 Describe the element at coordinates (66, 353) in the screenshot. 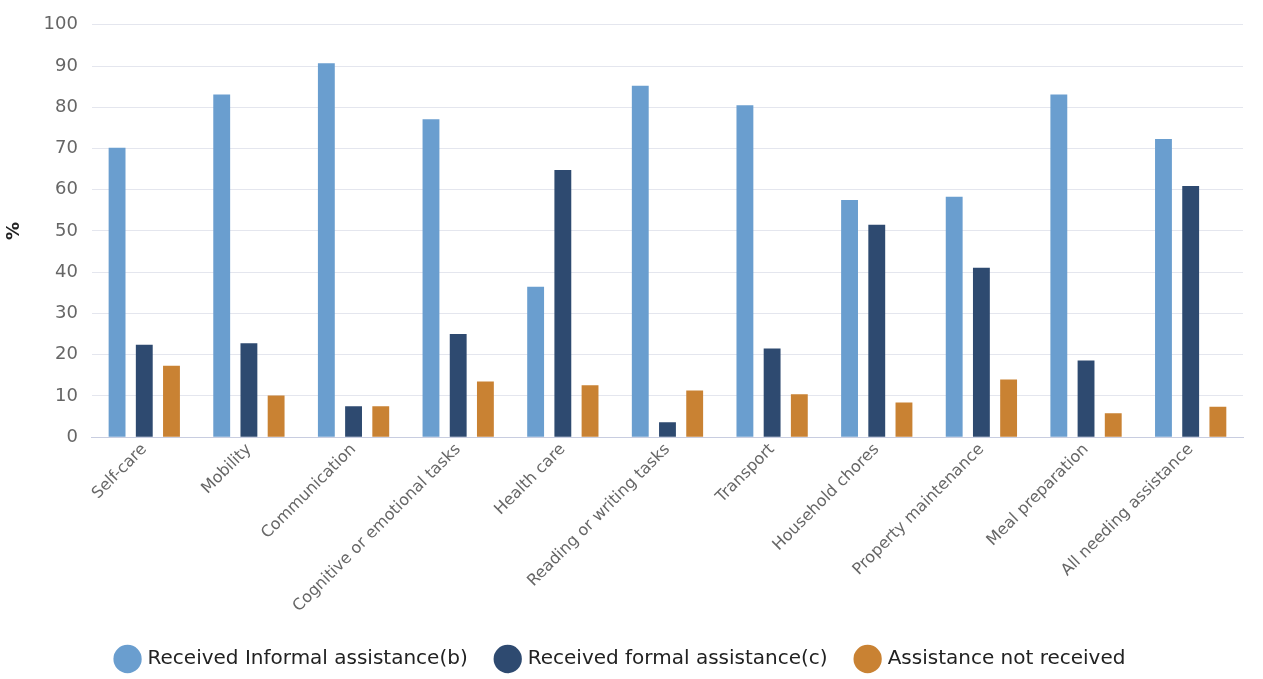

I see `y-tick-label: 20` at that location.